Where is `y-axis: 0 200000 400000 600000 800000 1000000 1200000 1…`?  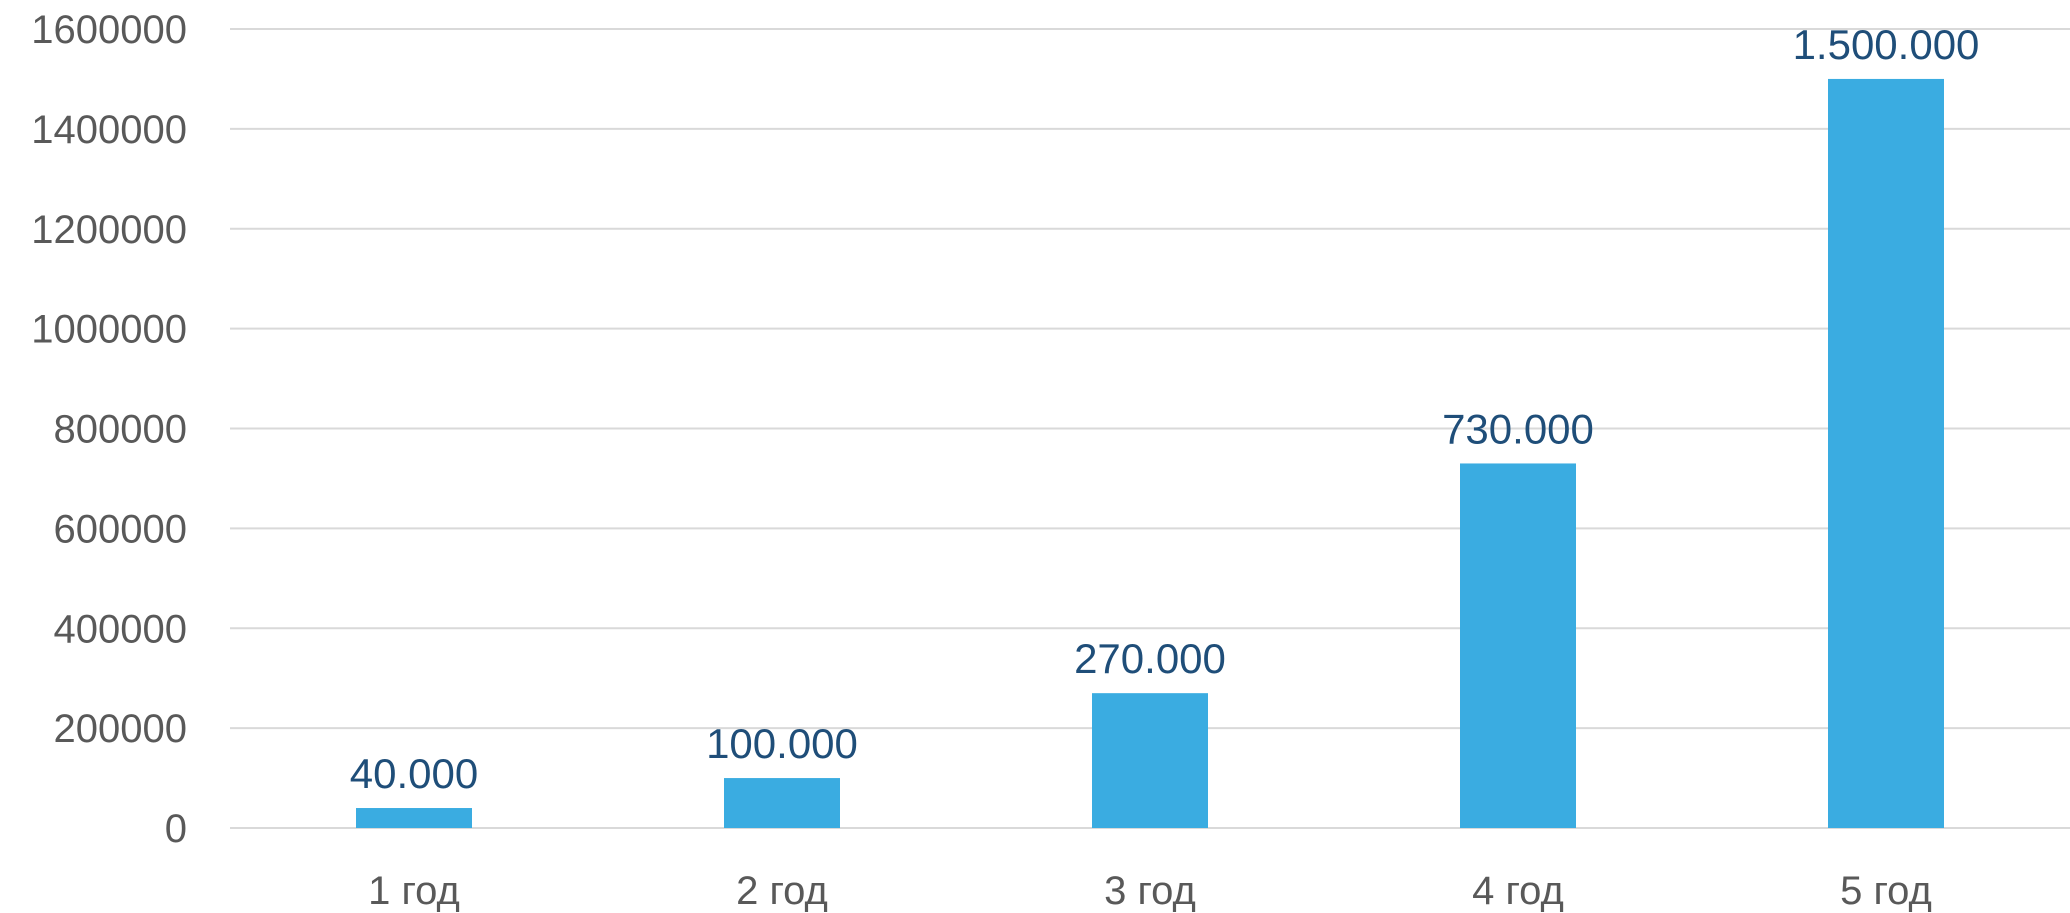 y-axis: 0 200000 400000 600000 800000 1000000 1200000 1… is located at coordinates (109, 429).